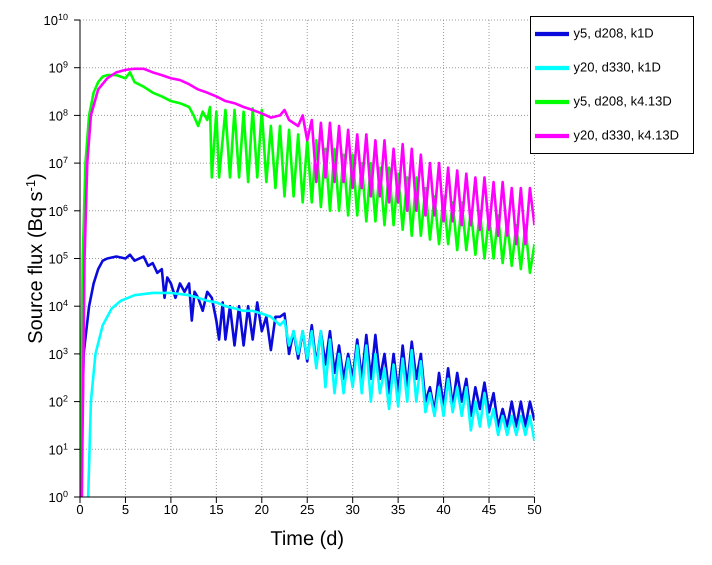  I want to click on x-tick-label: 20, so click(262, 510).